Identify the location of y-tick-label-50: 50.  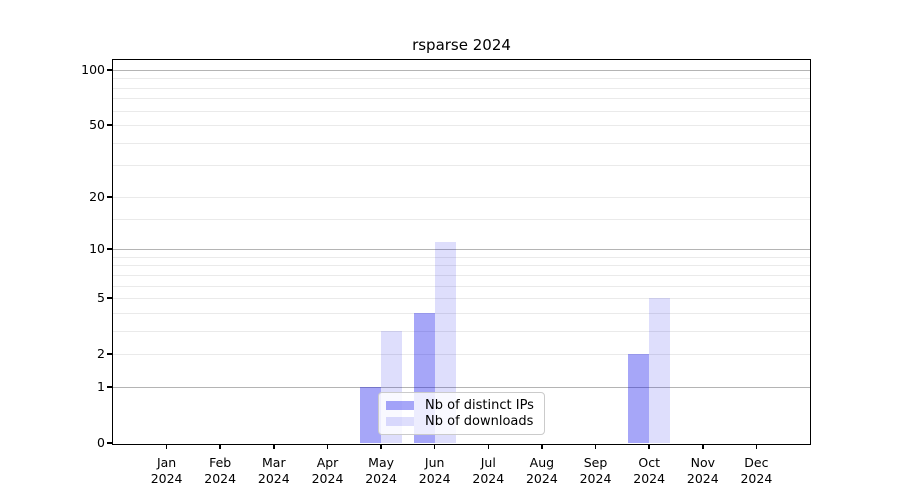
(97, 124).